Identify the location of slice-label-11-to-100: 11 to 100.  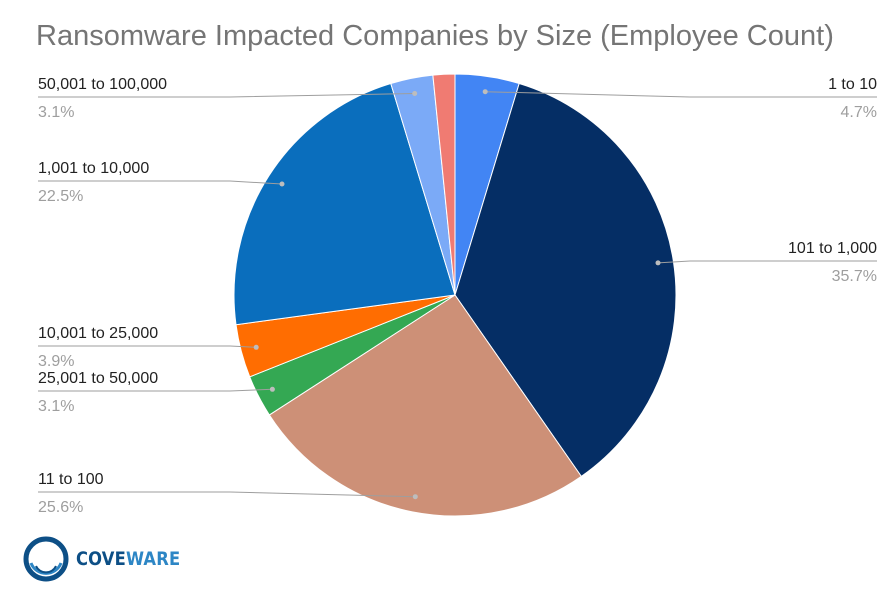
(71, 479).